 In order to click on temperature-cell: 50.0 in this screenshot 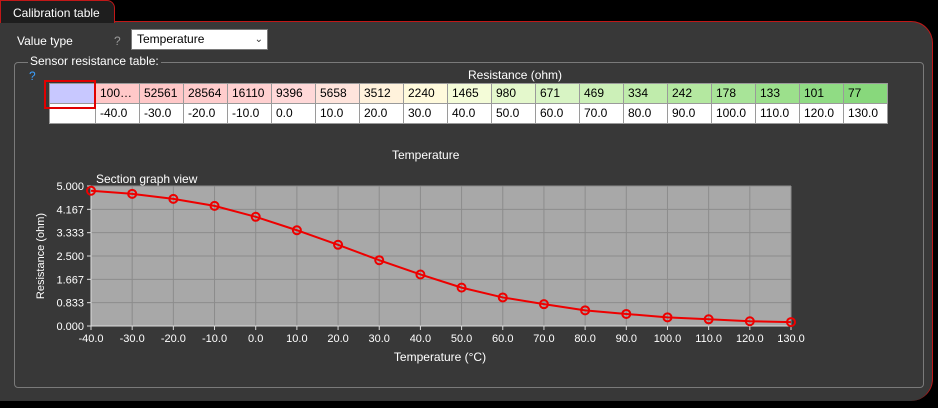, I will do `click(514, 114)`.